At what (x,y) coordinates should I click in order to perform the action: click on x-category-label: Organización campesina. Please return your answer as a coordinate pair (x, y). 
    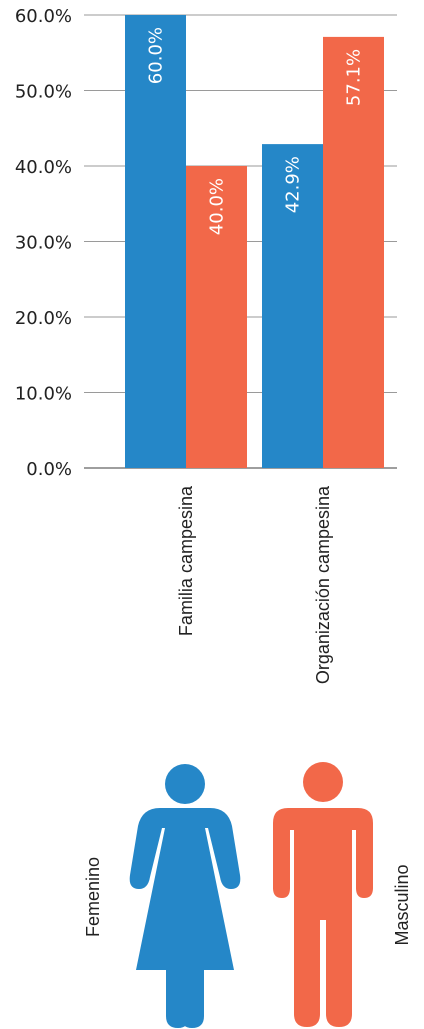
    Looking at the image, I should click on (323, 584).